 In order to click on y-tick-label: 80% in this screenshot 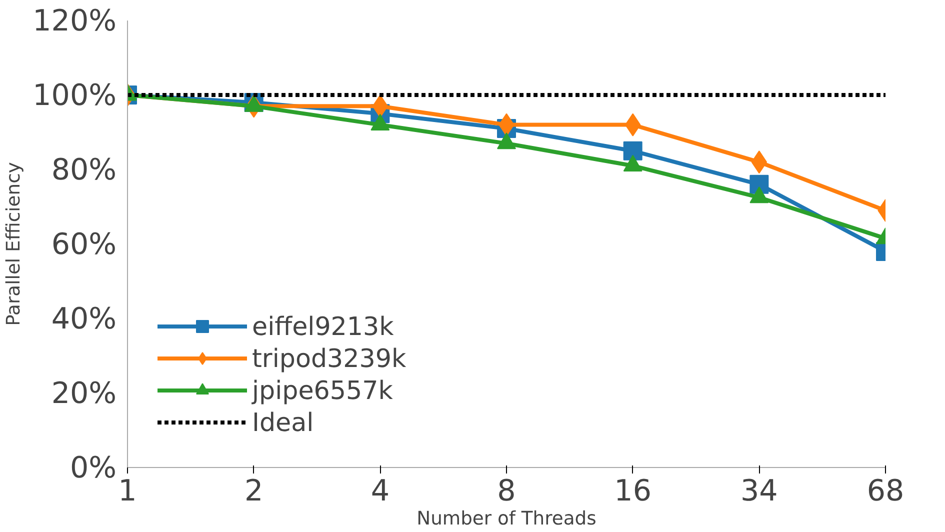, I will do `click(83, 169)`.